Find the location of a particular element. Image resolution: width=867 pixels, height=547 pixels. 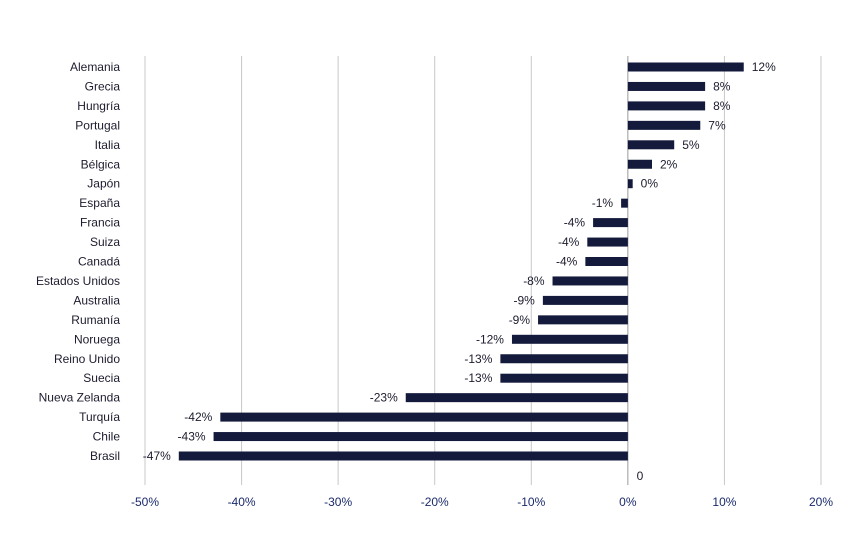

category-label: Grecia is located at coordinates (103, 86).